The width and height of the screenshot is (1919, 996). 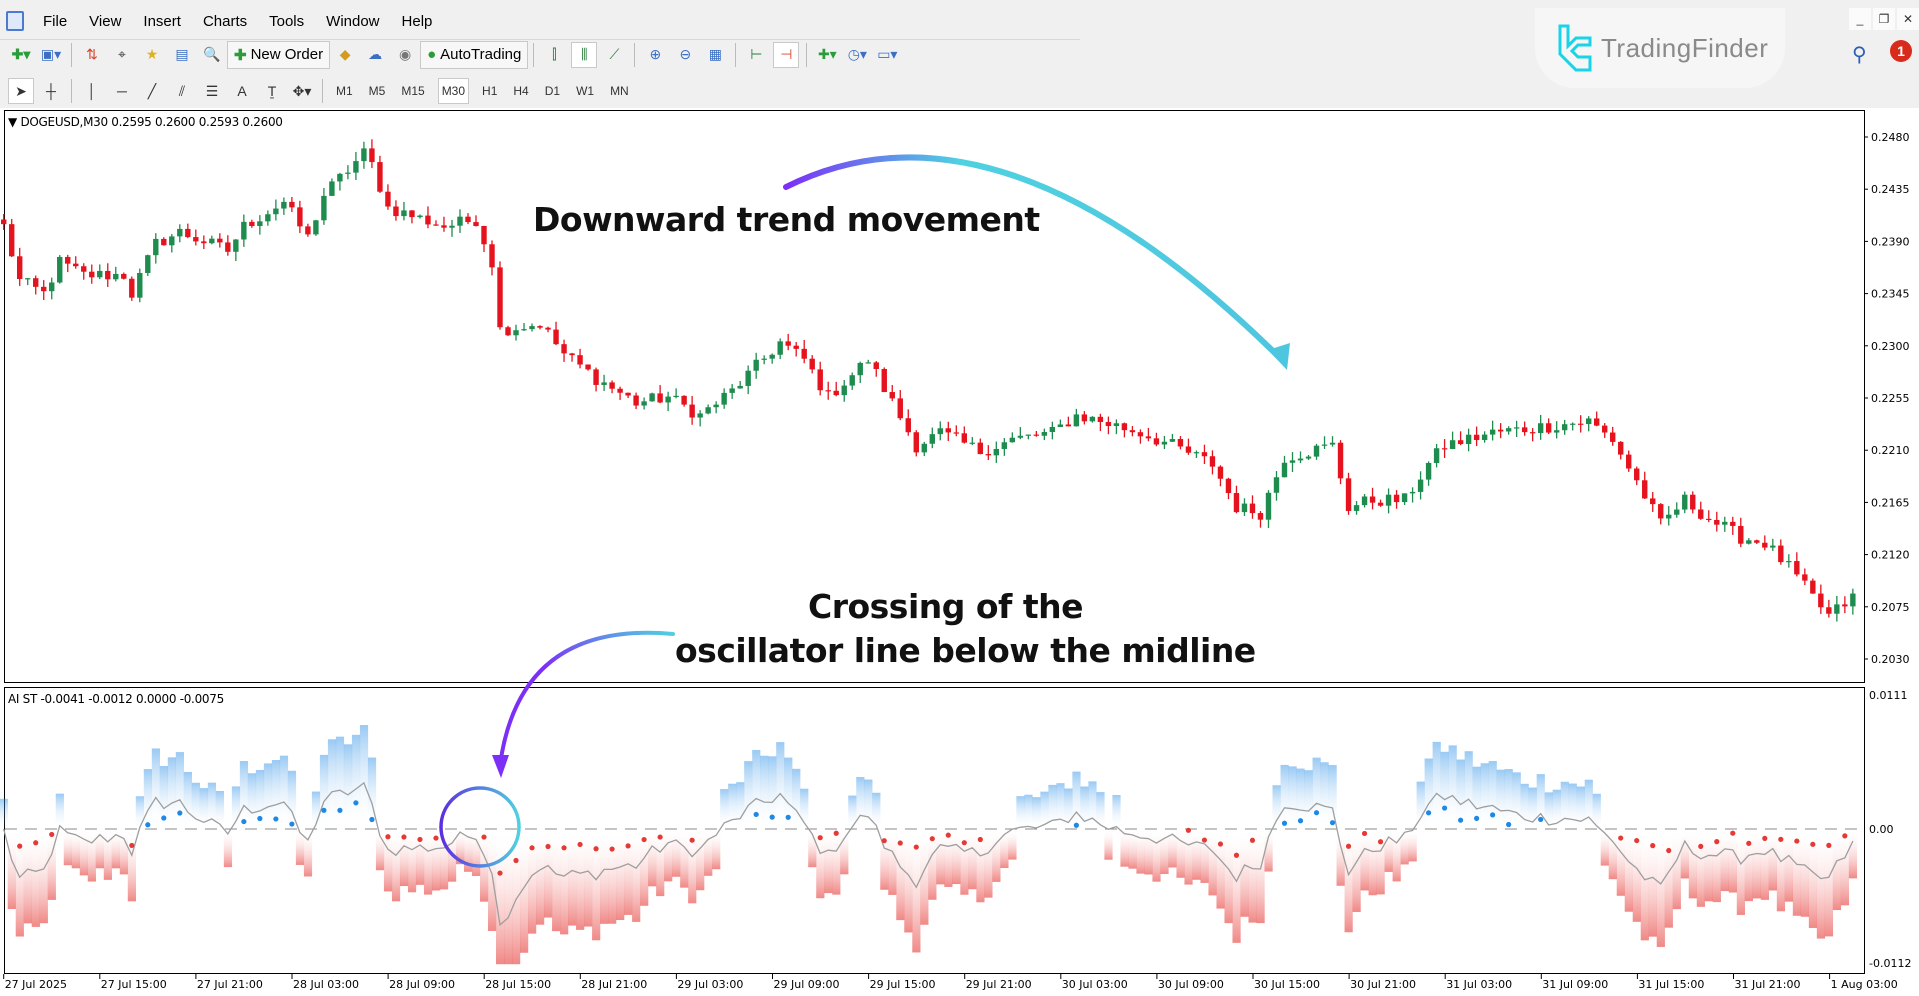 What do you see at coordinates (122, 54) in the screenshot?
I see `data-window-icon: ⌖` at bounding box center [122, 54].